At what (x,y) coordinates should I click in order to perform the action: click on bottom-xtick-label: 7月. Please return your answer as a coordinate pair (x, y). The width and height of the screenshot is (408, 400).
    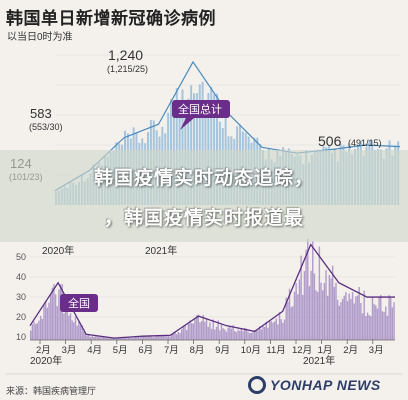
    Looking at the image, I should click on (171, 350).